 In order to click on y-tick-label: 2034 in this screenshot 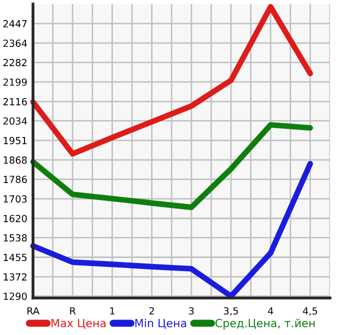, I will do `click(15, 121)`.